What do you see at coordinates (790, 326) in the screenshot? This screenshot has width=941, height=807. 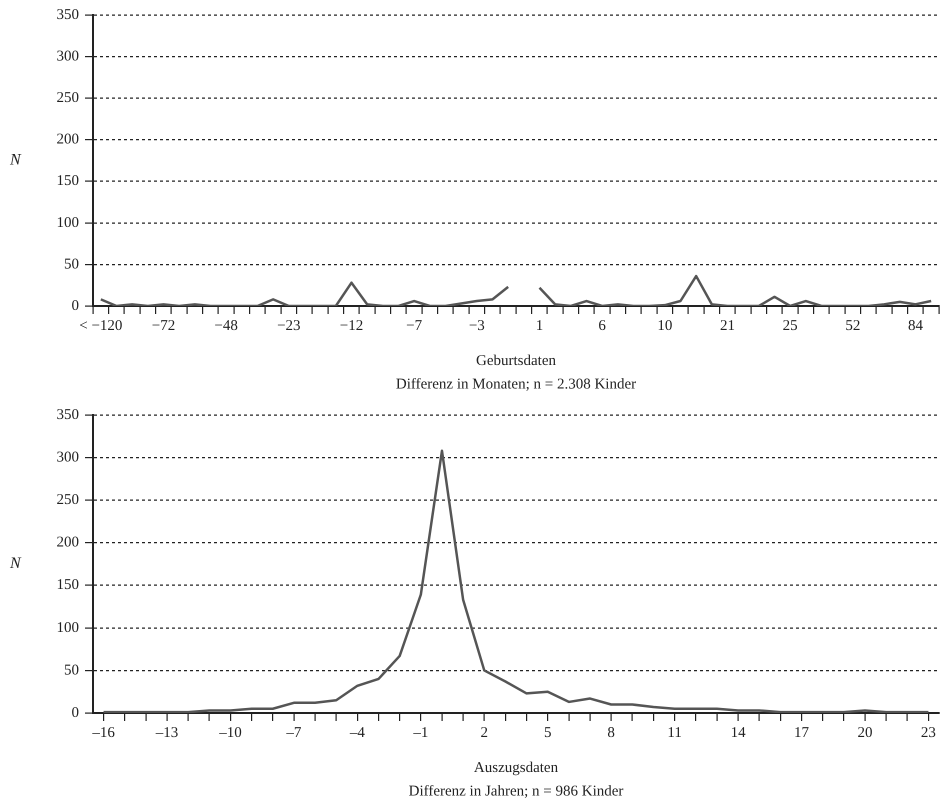 I see `x-tick-label: 25` at bounding box center [790, 326].